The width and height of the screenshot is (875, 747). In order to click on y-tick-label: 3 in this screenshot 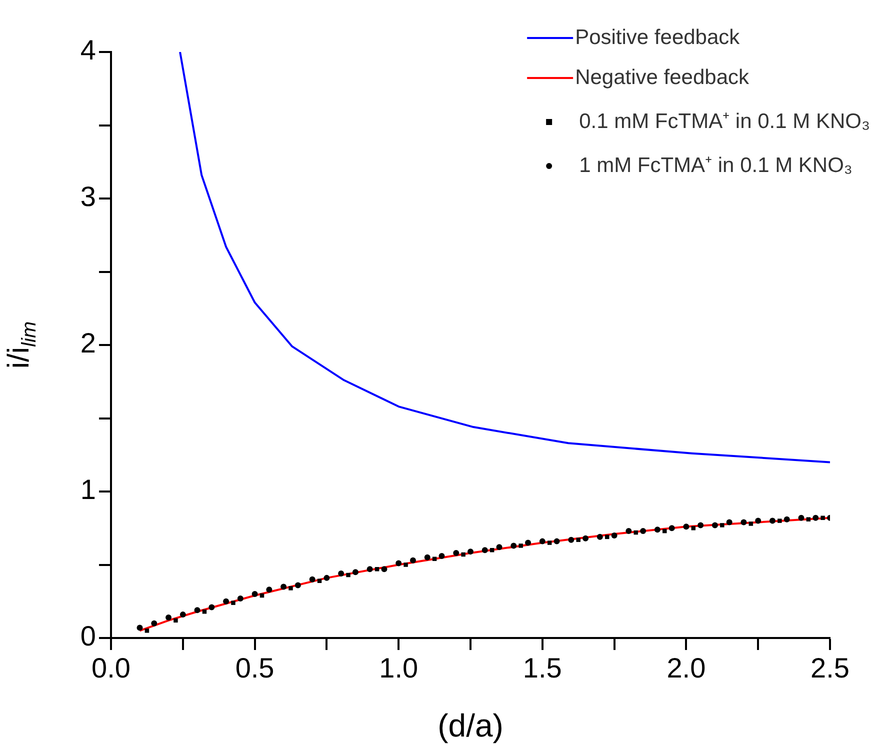, I will do `click(88, 196)`.